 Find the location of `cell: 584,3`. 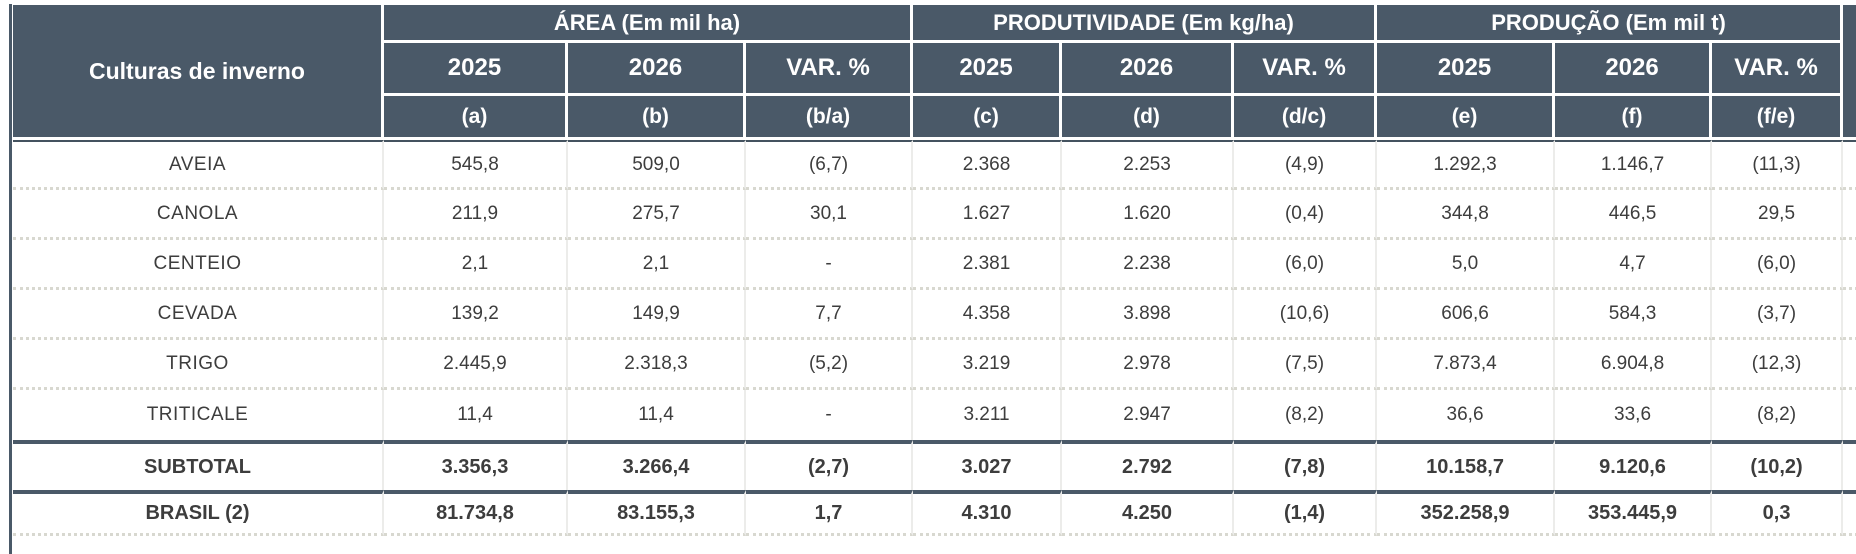

cell: 584,3 is located at coordinates (1634, 315).